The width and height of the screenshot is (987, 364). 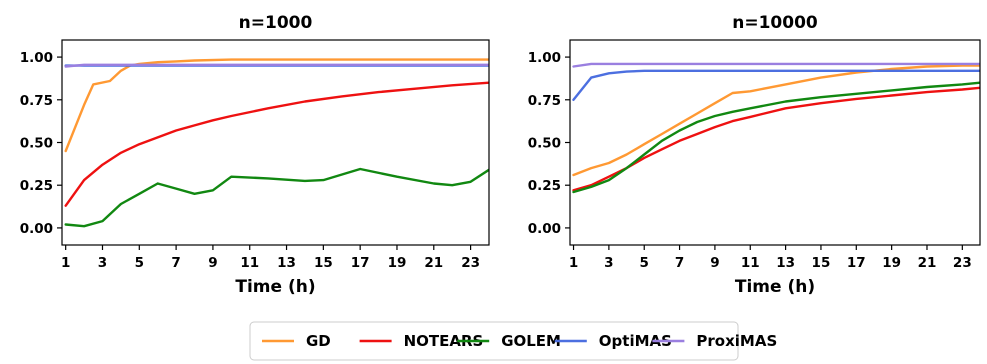 I want to click on legend-item-notears: NOTEARS, so click(x=421, y=341).